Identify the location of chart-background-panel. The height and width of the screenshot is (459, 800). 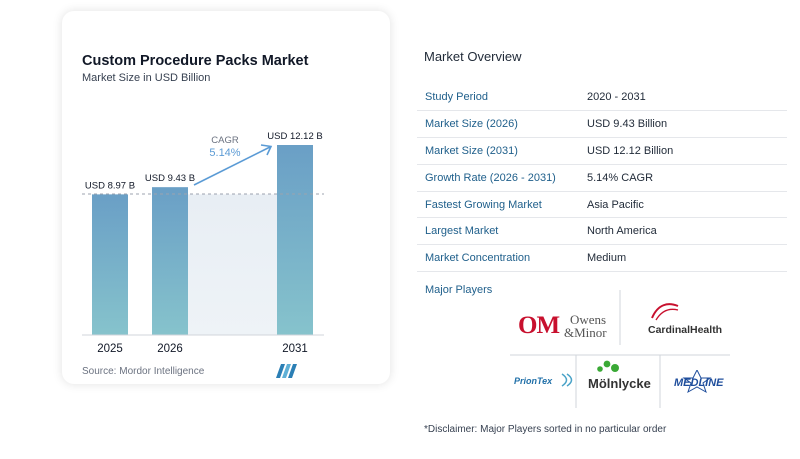
(232, 264).